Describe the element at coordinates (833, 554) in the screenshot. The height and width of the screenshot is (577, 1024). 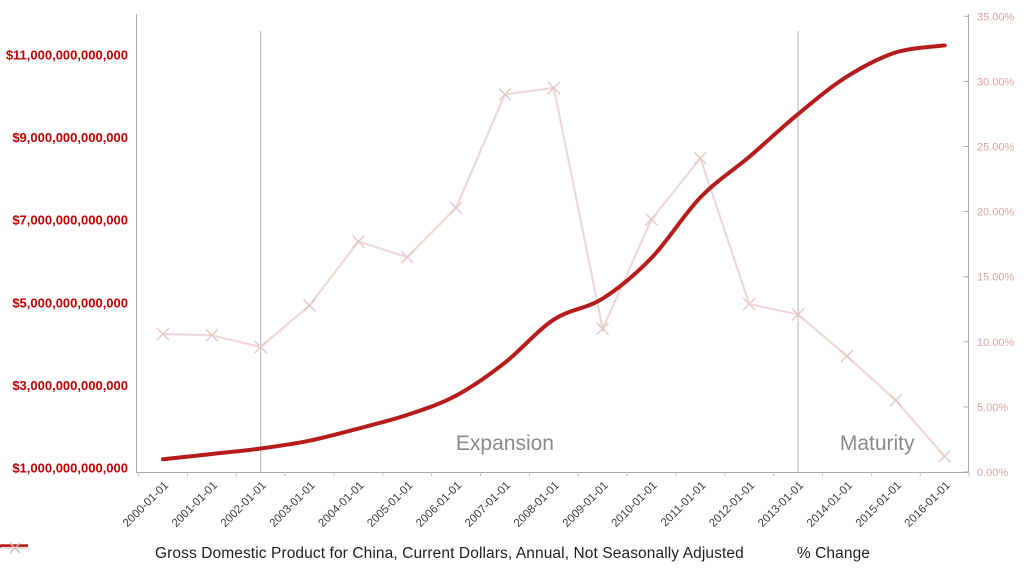
I see `legend-label-pct-change: % Change` at that location.